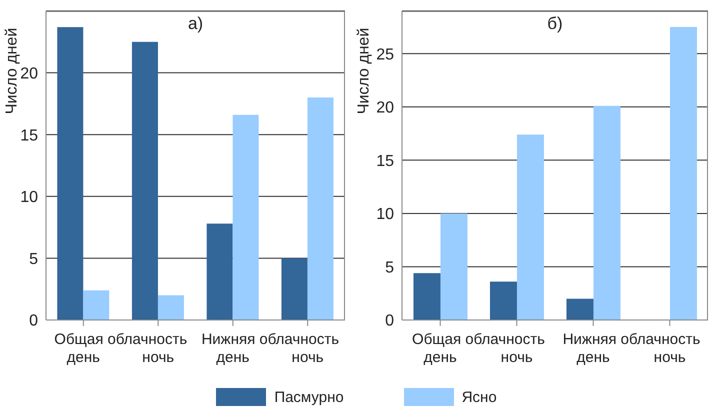  I want to click on chart-title: б), so click(555, 24).